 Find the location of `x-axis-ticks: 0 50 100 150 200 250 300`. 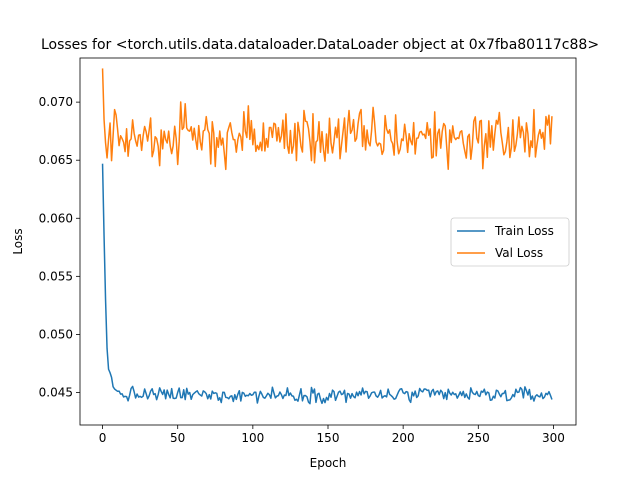

x-axis-ticks: 0 50 100 150 200 250 300 is located at coordinates (332, 435).